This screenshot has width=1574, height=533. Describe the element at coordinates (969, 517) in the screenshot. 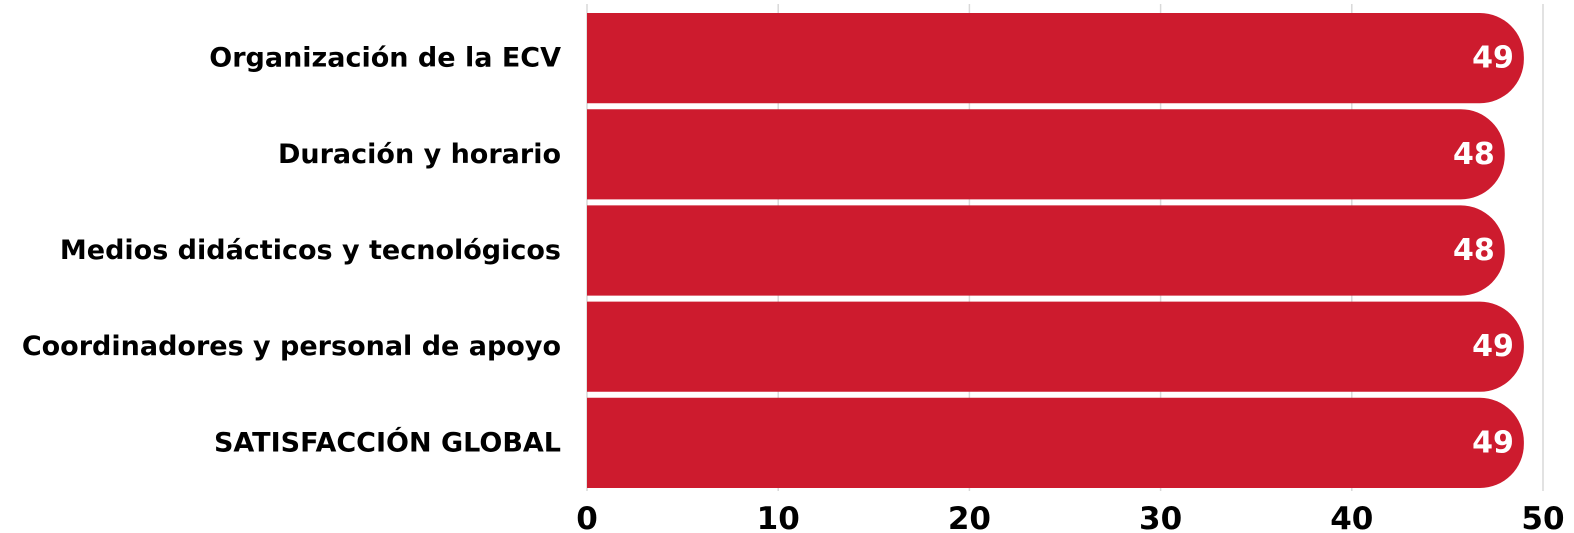

I see `x-tick-label-20: 20` at that location.